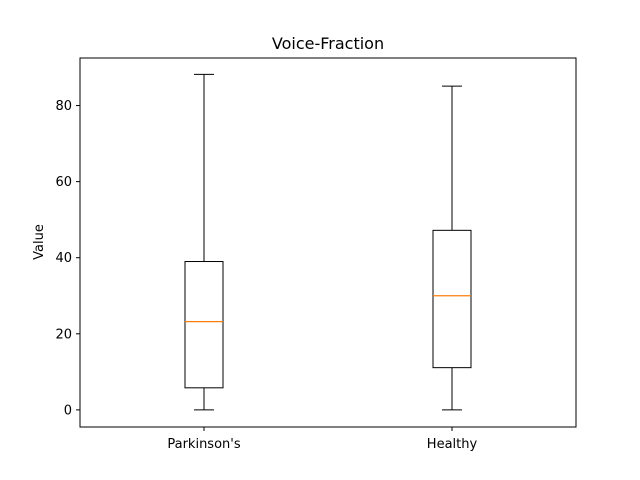  Describe the element at coordinates (68, 410) in the screenshot. I see `y-tick-label: 0` at that location.